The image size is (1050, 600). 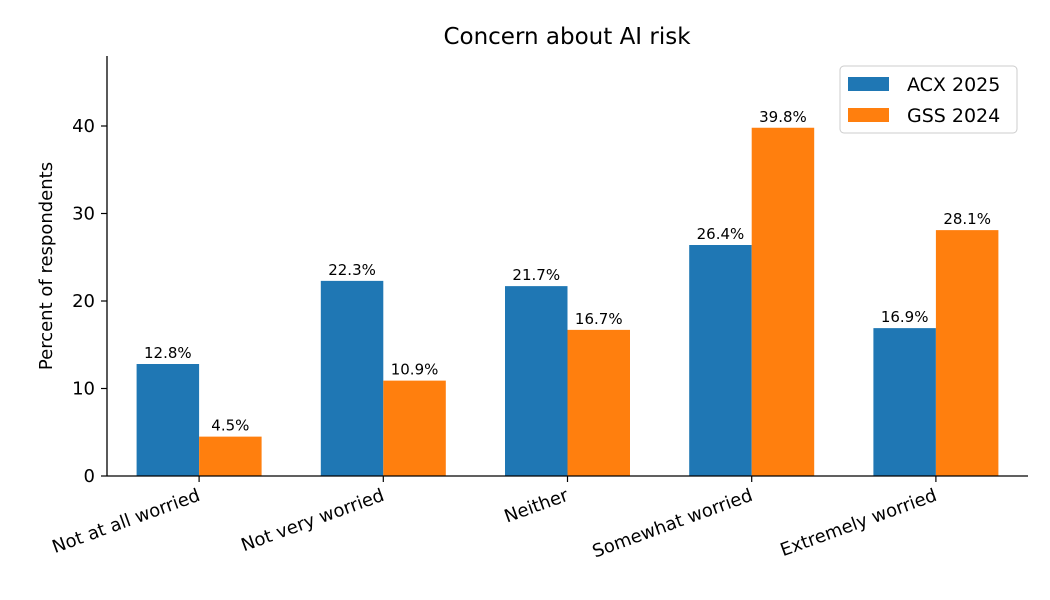 What do you see at coordinates (414, 428) in the screenshot?
I see `bar-gss-2024-not-very-worried` at bounding box center [414, 428].